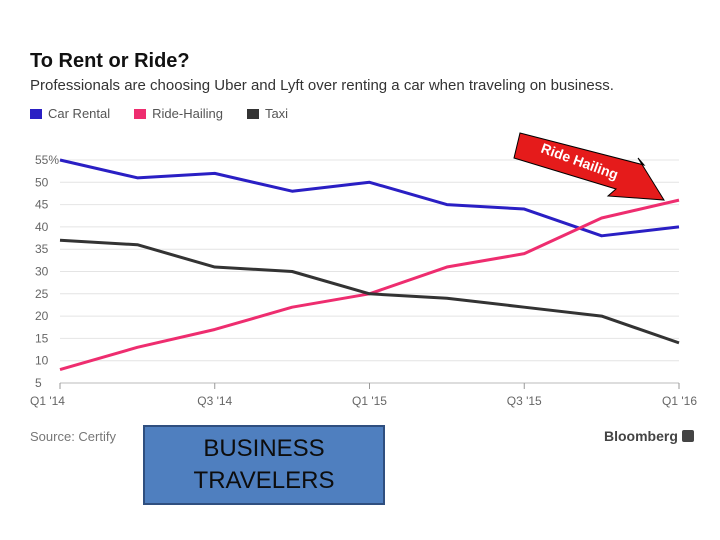  I want to click on y-tick-label: 35, so click(42, 249).